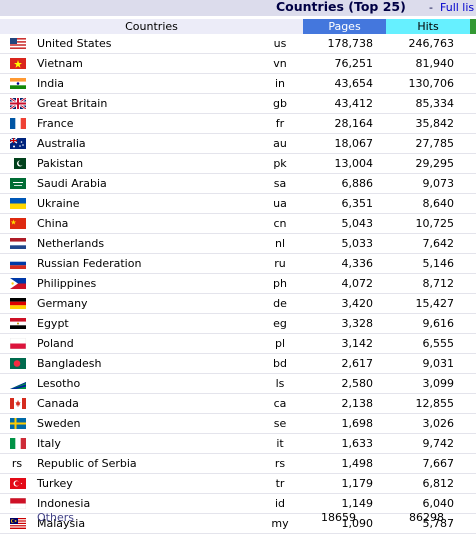 The image size is (476, 534). Describe the element at coordinates (238, 424) in the screenshot. I see `table-row: Sweden se 1,698 3,026` at that location.